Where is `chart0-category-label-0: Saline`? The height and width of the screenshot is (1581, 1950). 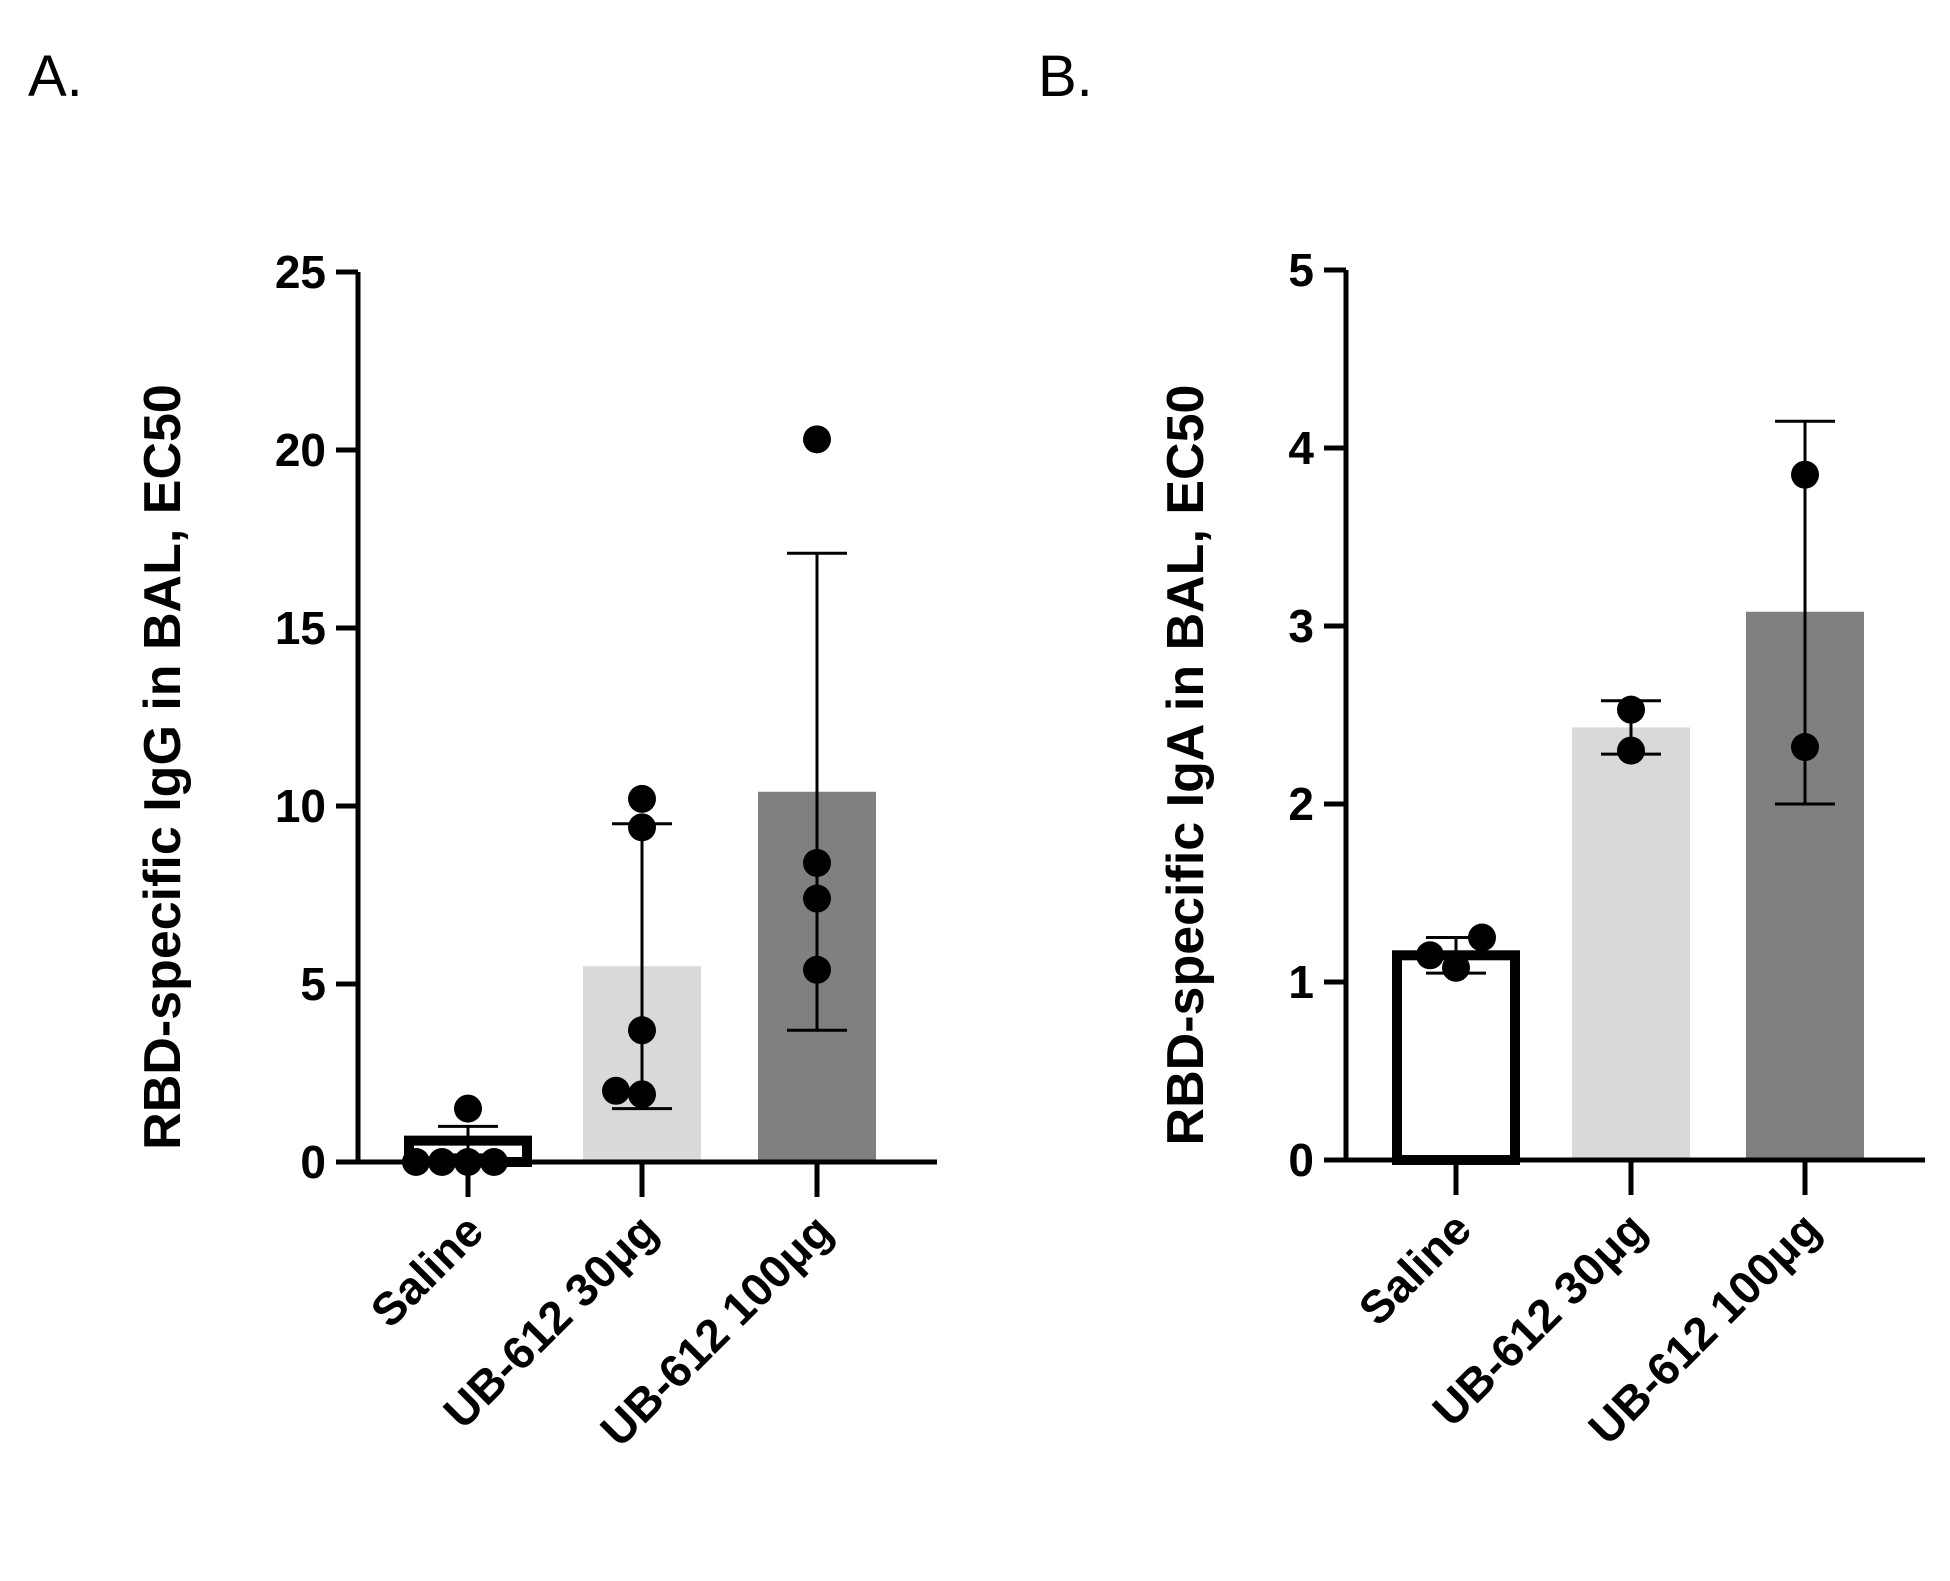
chart0-category-label-0: Saline is located at coordinates (426, 1270).